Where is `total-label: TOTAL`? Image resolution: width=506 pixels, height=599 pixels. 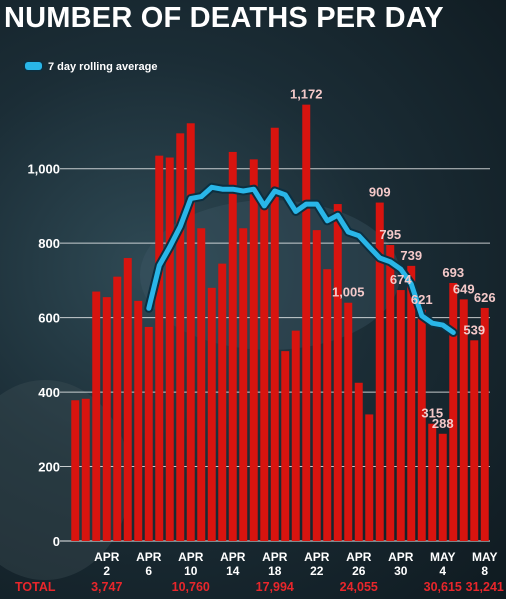
total-label: TOTAL is located at coordinates (35, 587).